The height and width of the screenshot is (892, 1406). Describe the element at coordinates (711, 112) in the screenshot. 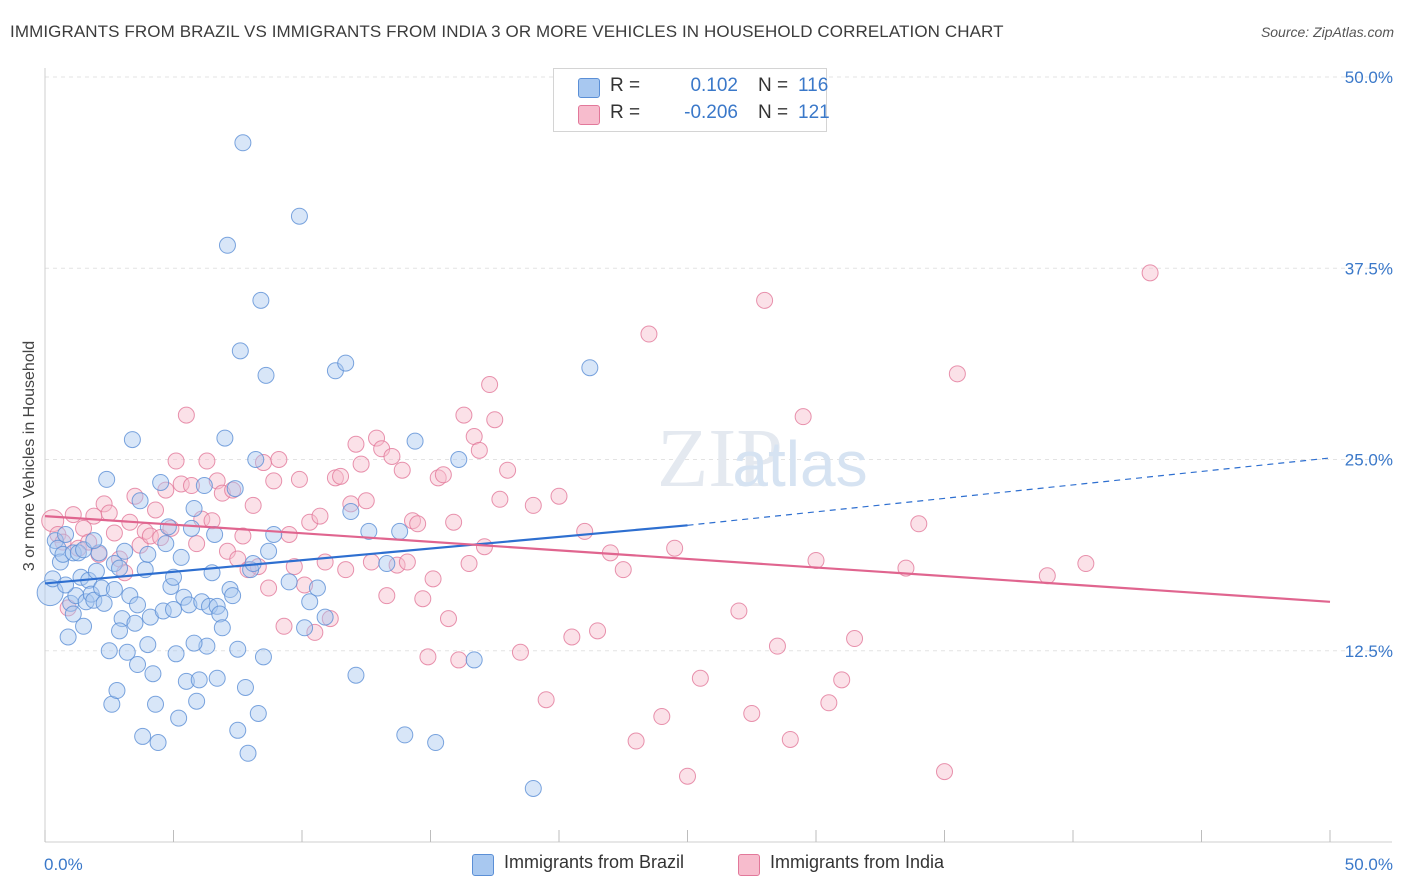

I see `india-r-value: -0.206` at that location.